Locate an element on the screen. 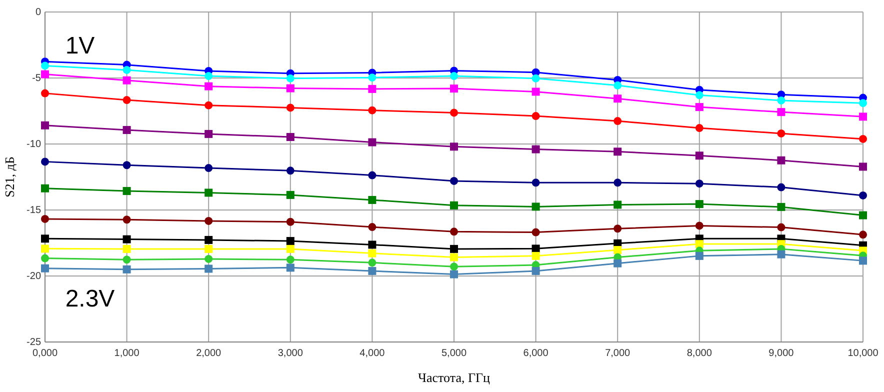 The width and height of the screenshot is (884, 392). x-tick-label: 4,000 is located at coordinates (373, 353).